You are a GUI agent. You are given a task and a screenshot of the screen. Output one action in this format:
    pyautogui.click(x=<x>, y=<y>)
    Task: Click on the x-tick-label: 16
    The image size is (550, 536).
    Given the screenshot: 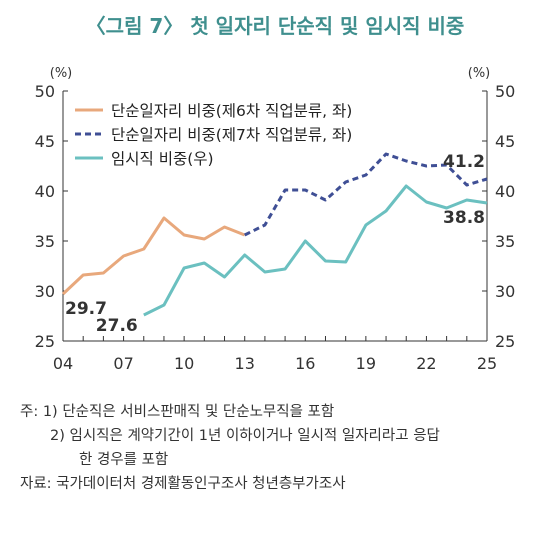 What is the action you would take?
    pyautogui.click(x=305, y=363)
    